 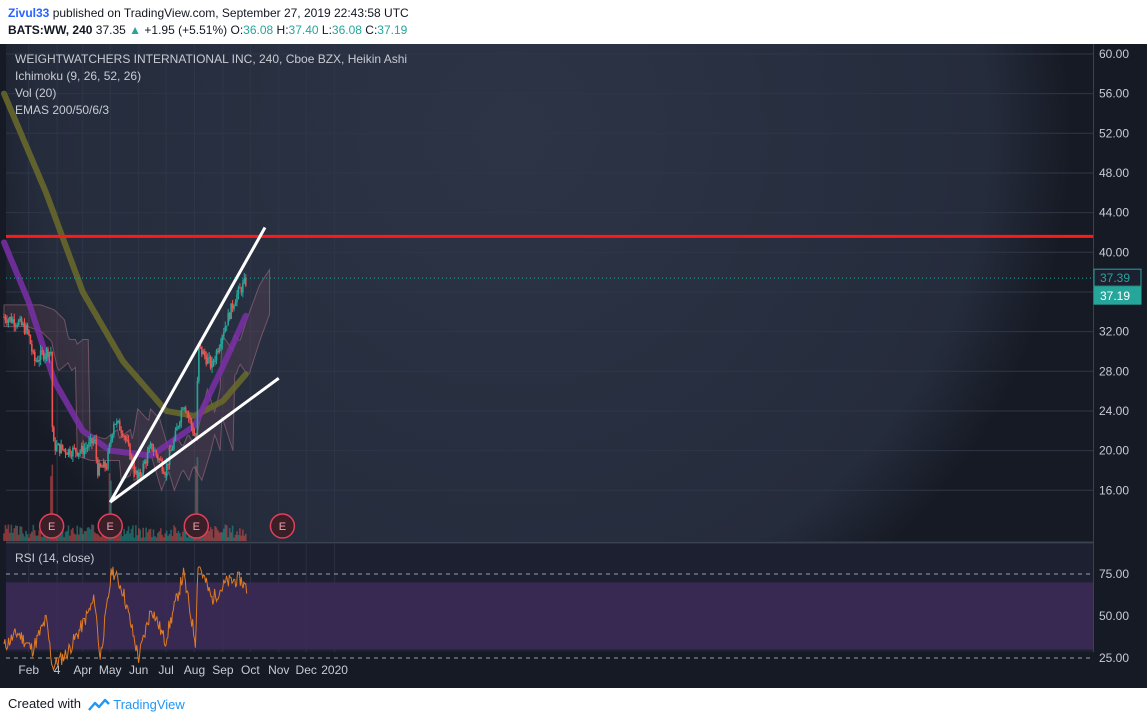 I want to click on x-tick-label: Aug, so click(x=194, y=670).